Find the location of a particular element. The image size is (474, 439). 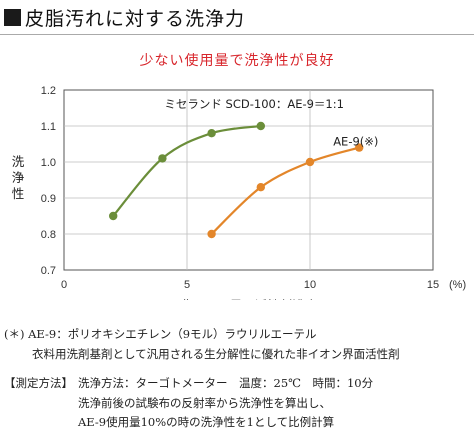

heading-square-icon is located at coordinates (12, 17).